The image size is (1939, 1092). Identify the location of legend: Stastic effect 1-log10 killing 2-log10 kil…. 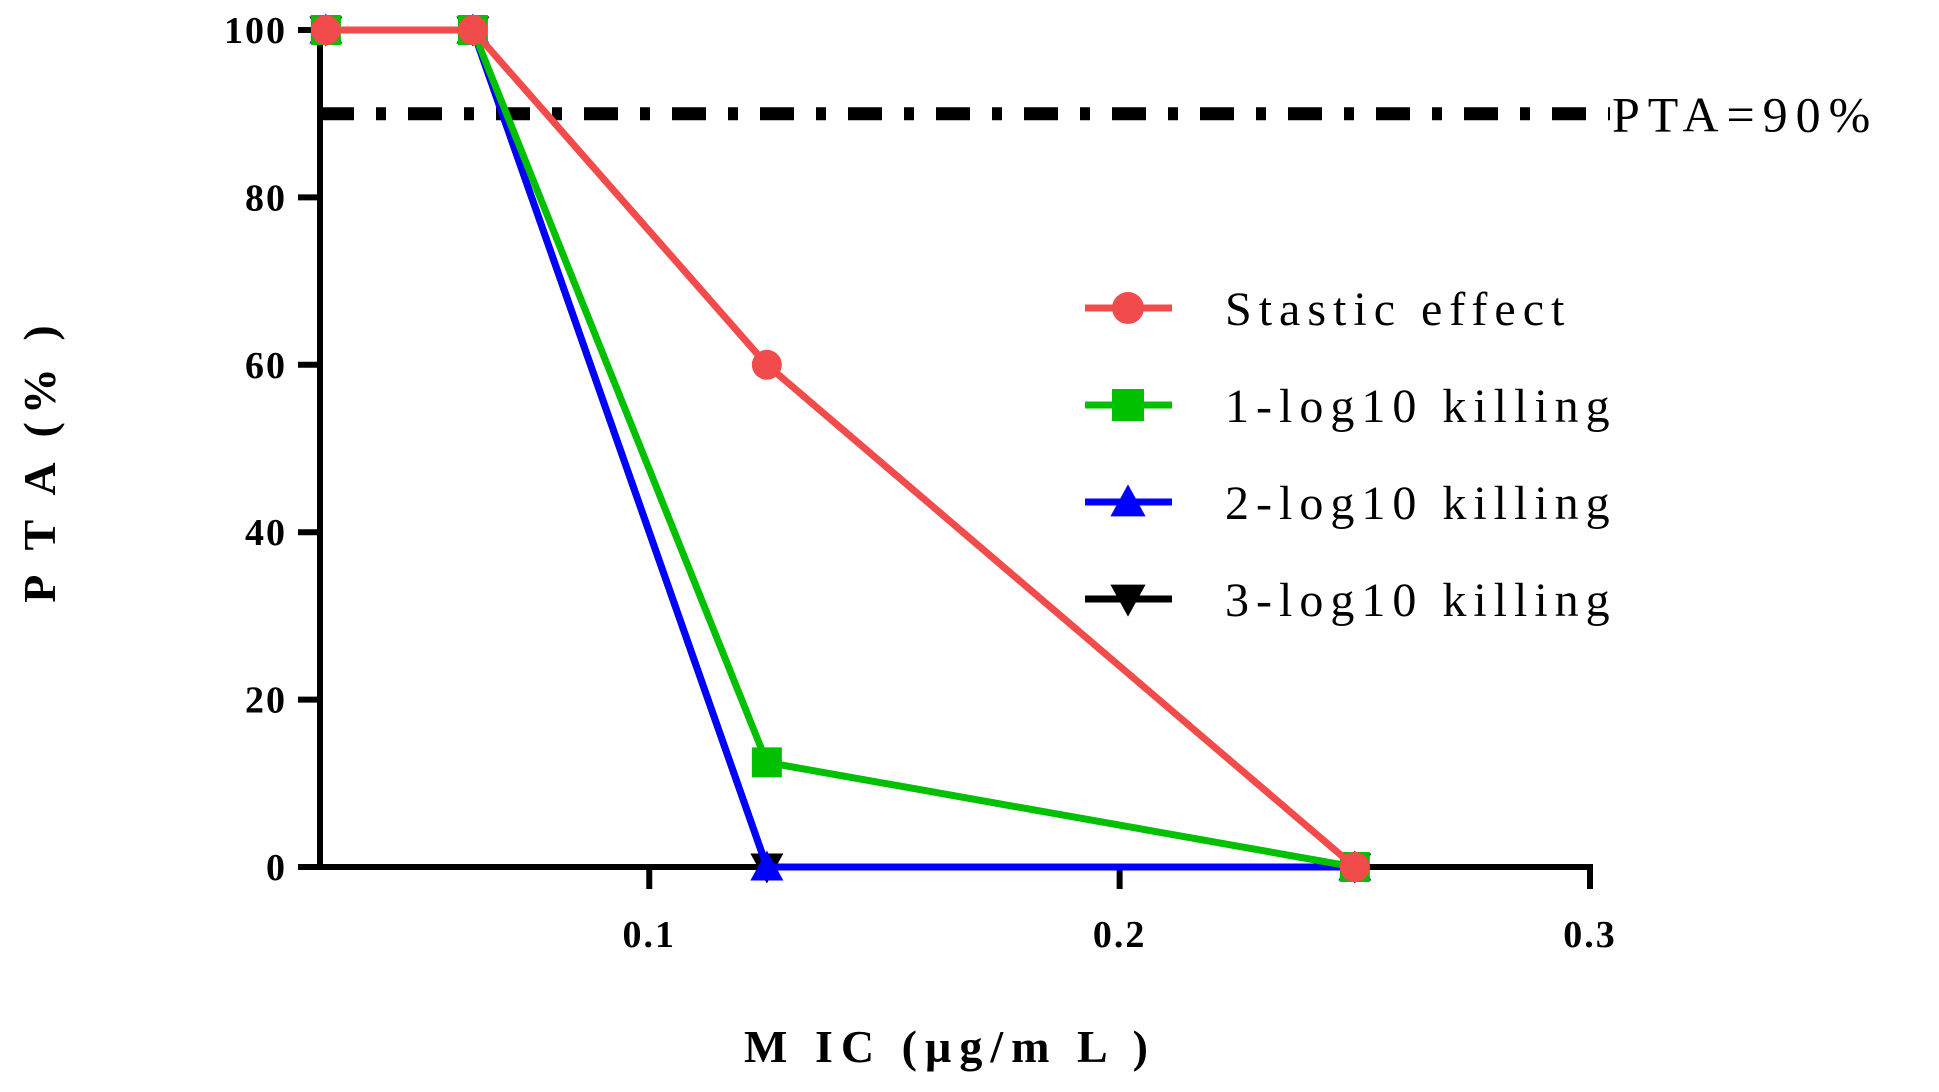
(1351, 455).